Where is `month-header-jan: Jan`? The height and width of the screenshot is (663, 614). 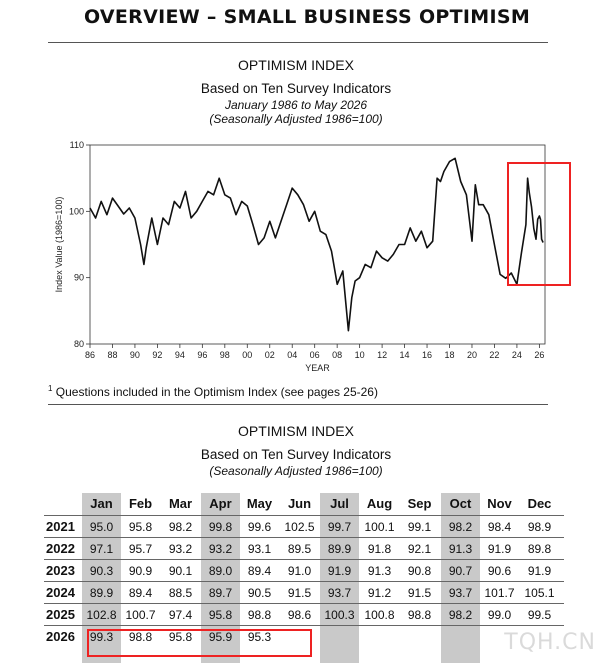 month-header-jan: Jan is located at coordinates (101, 503).